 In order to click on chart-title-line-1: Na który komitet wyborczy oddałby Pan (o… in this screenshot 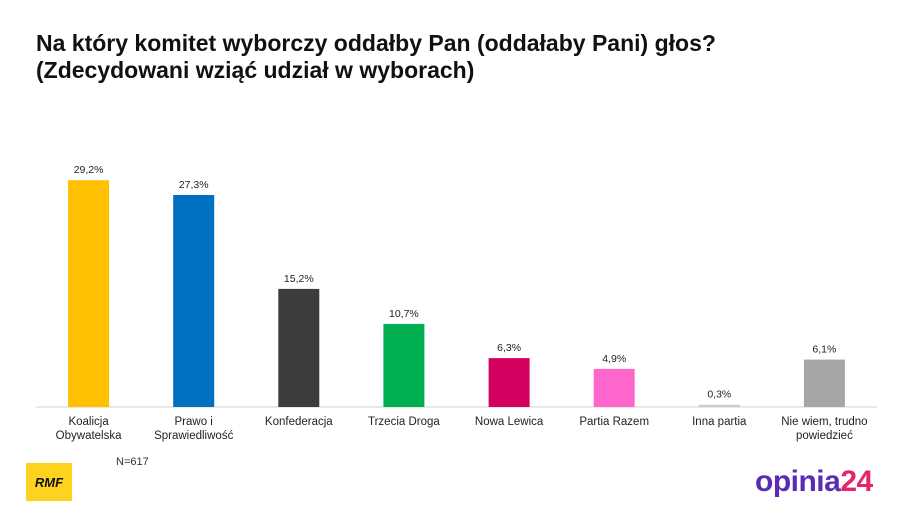, I will do `click(376, 43)`.